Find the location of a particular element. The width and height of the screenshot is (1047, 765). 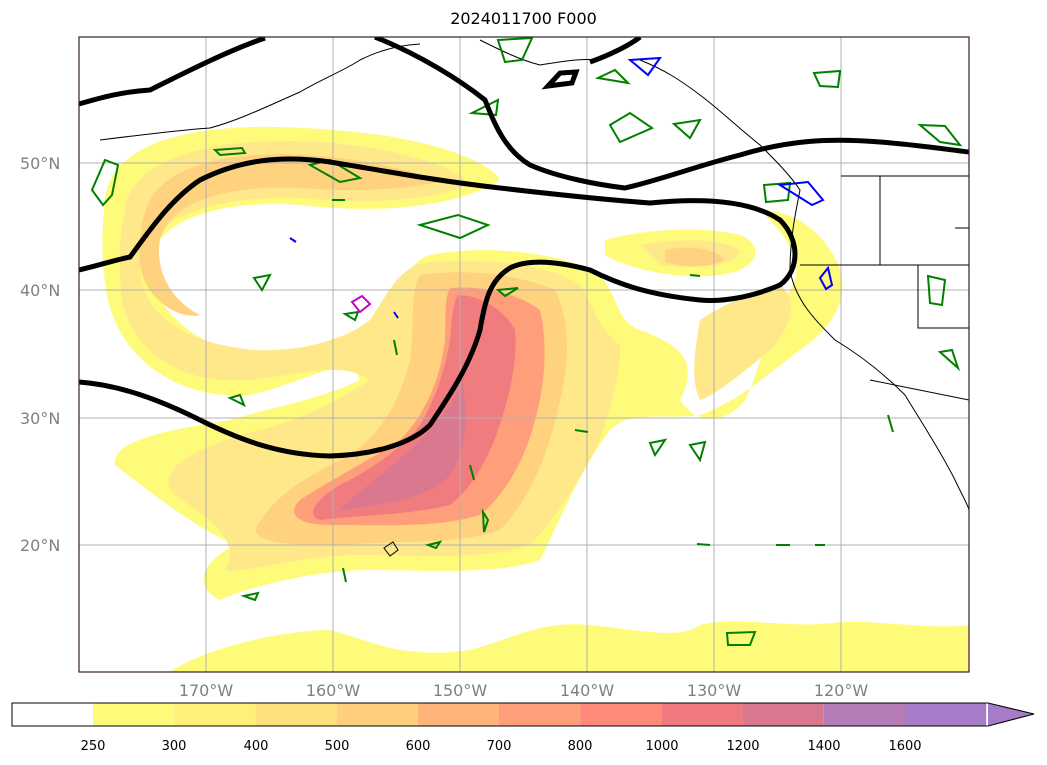

lon-label-160w: 160°W is located at coordinates (333, 690).